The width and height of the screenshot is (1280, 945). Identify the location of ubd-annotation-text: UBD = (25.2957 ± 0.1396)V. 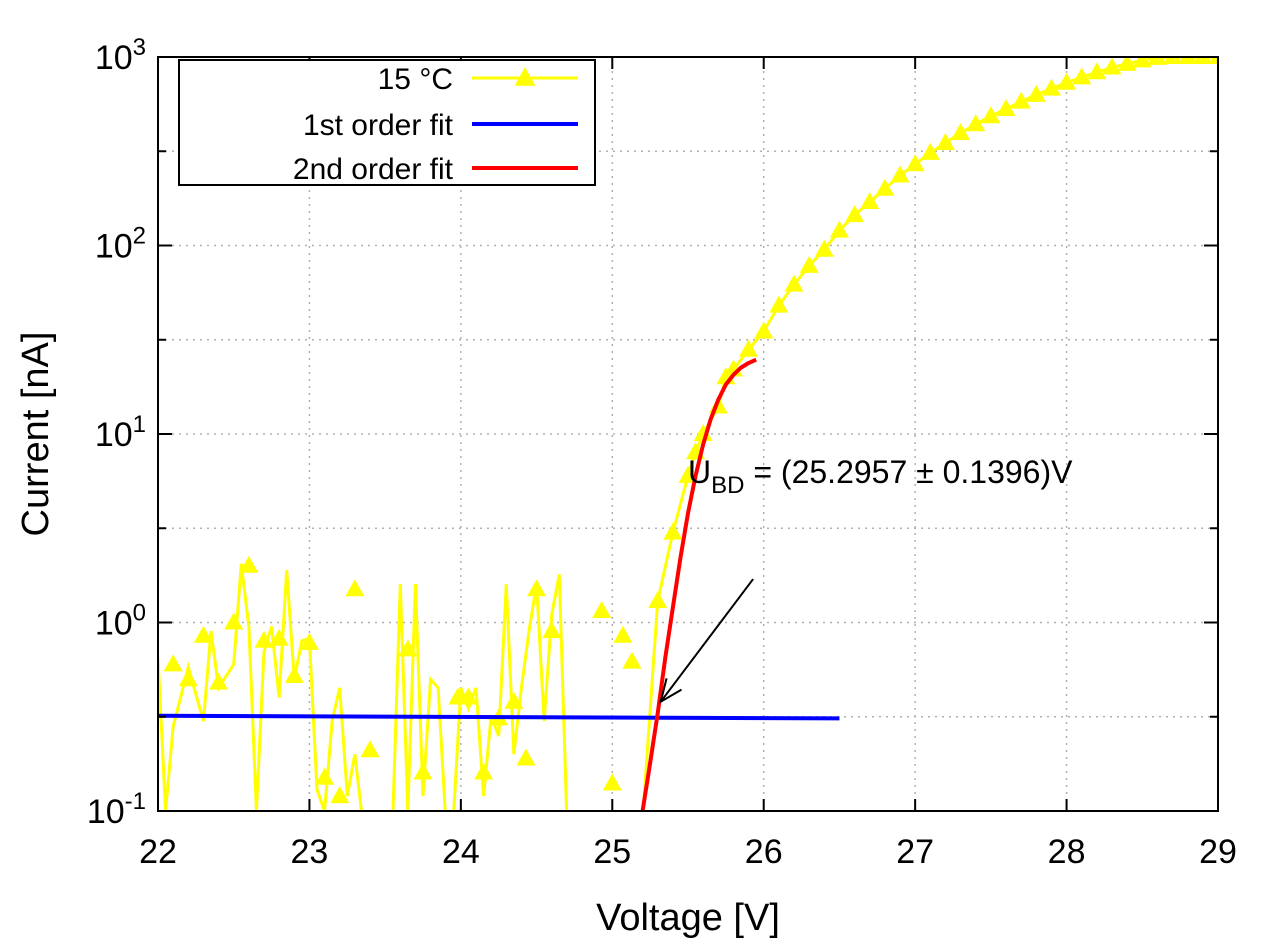
(880, 476).